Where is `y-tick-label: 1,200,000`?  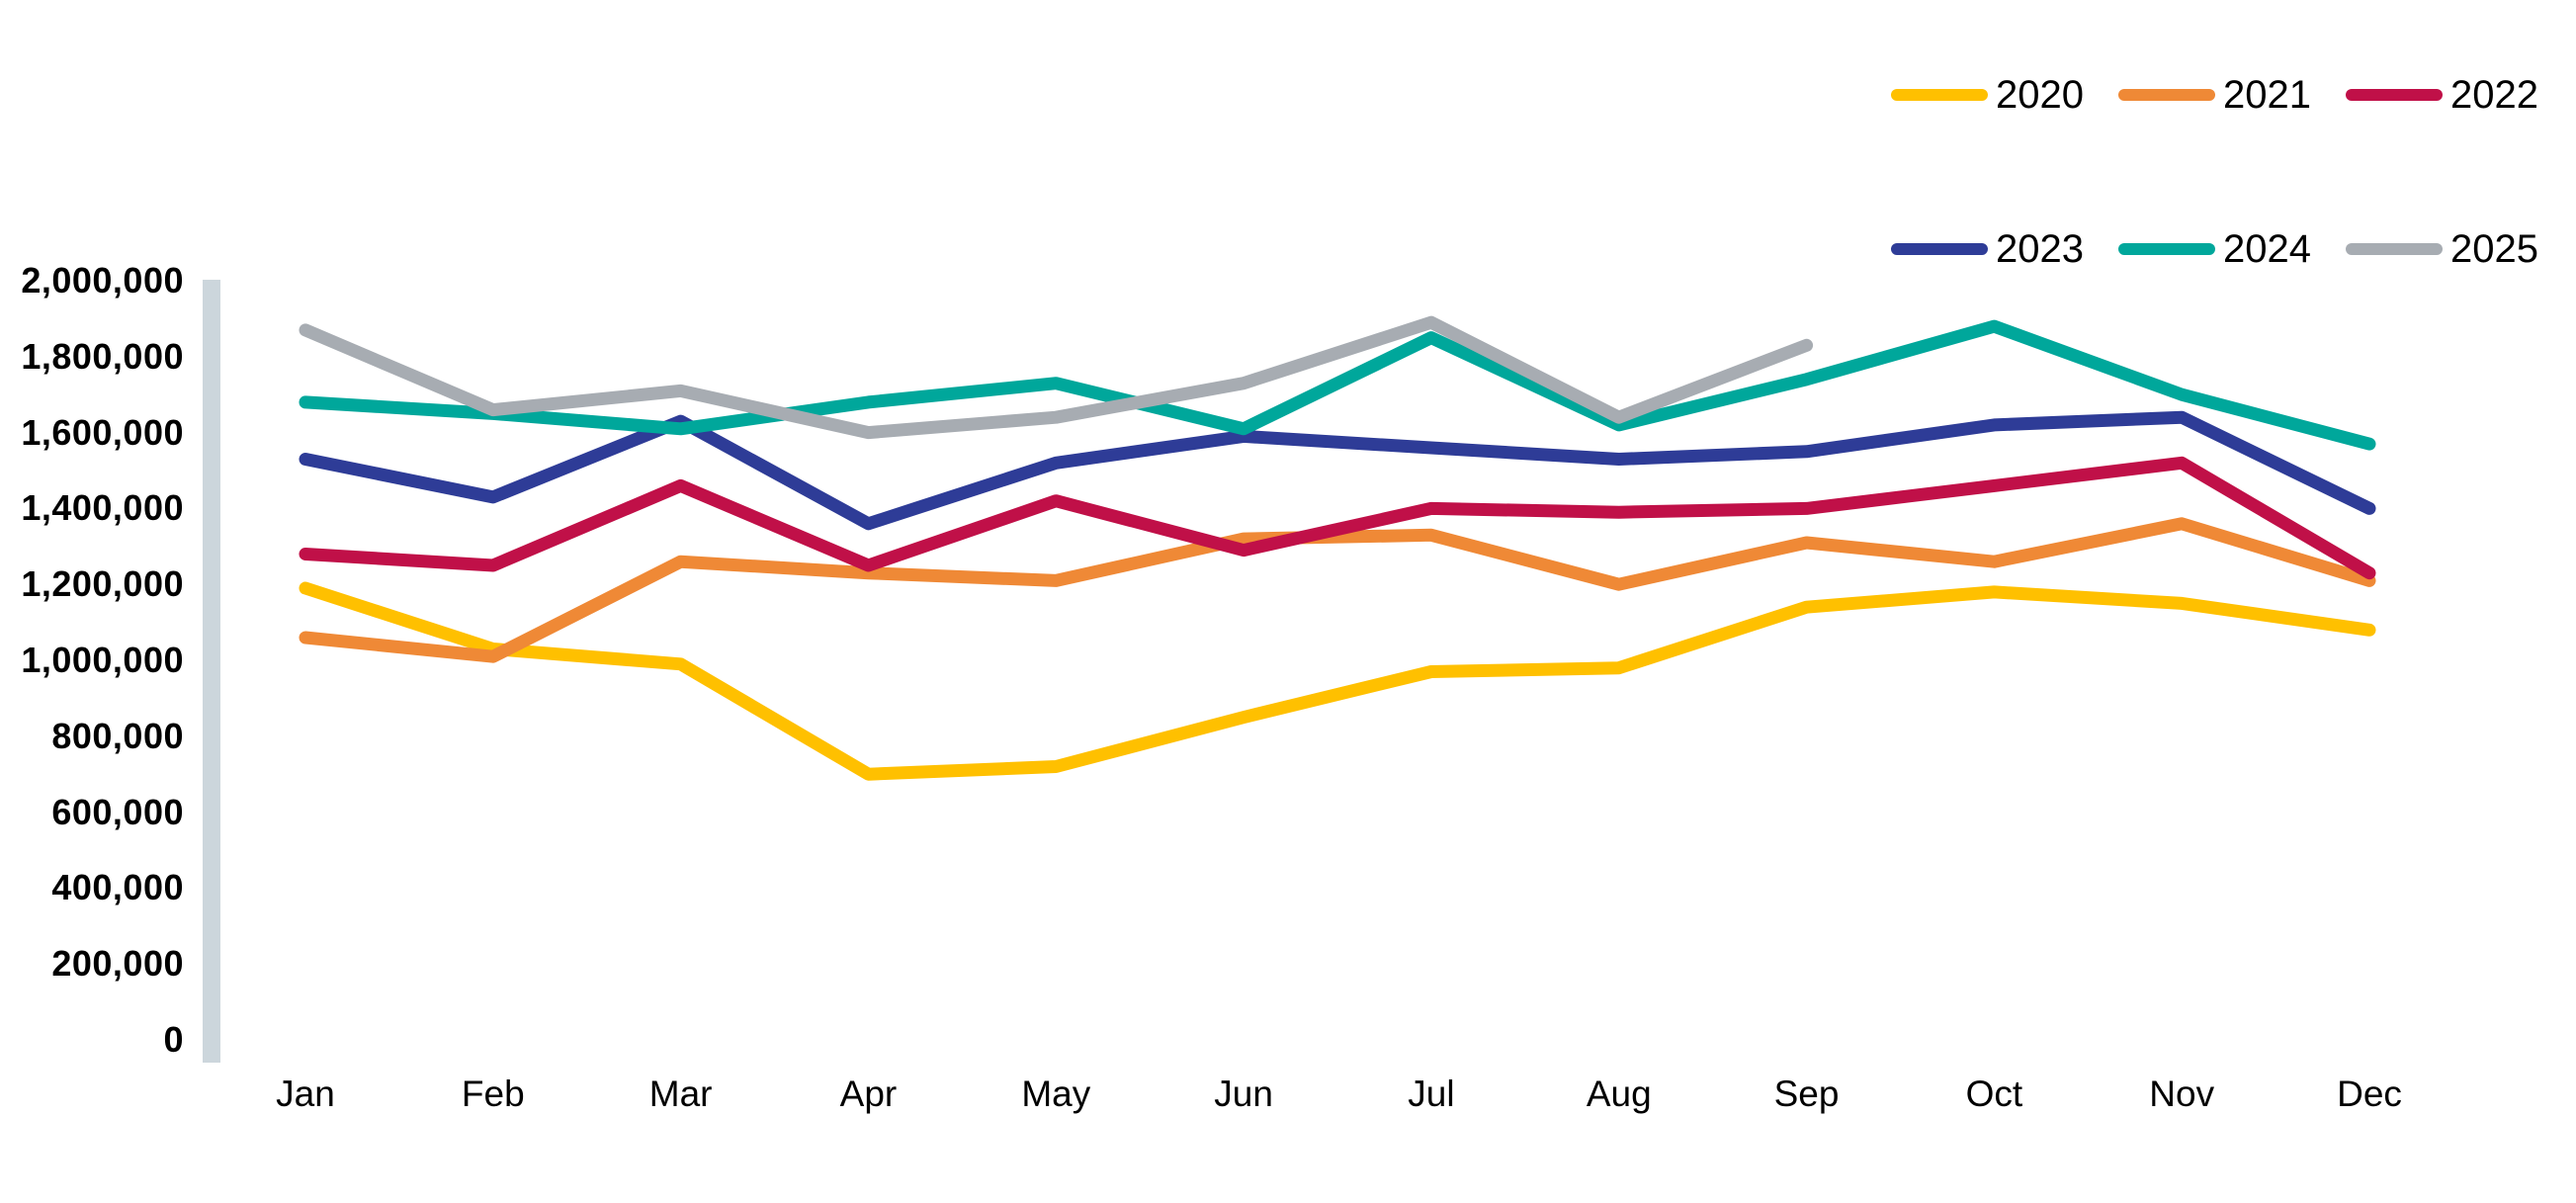
y-tick-label: 1,200,000 is located at coordinates (102, 584).